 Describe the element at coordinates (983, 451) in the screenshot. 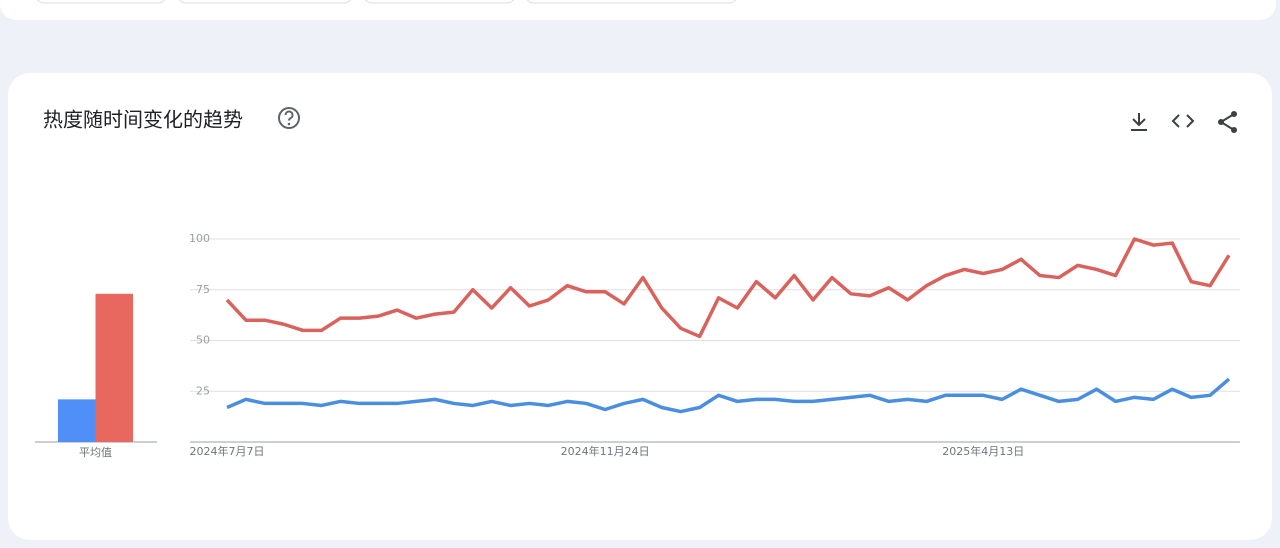

I see `x-tick-label: 2025年4月13日` at that location.